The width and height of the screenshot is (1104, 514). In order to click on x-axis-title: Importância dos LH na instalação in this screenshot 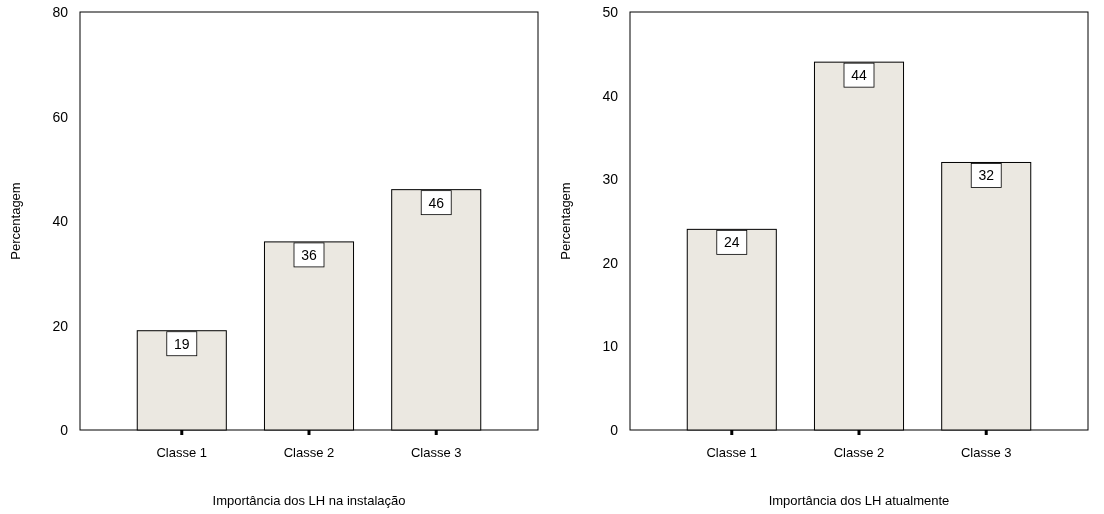, I will do `click(309, 500)`.